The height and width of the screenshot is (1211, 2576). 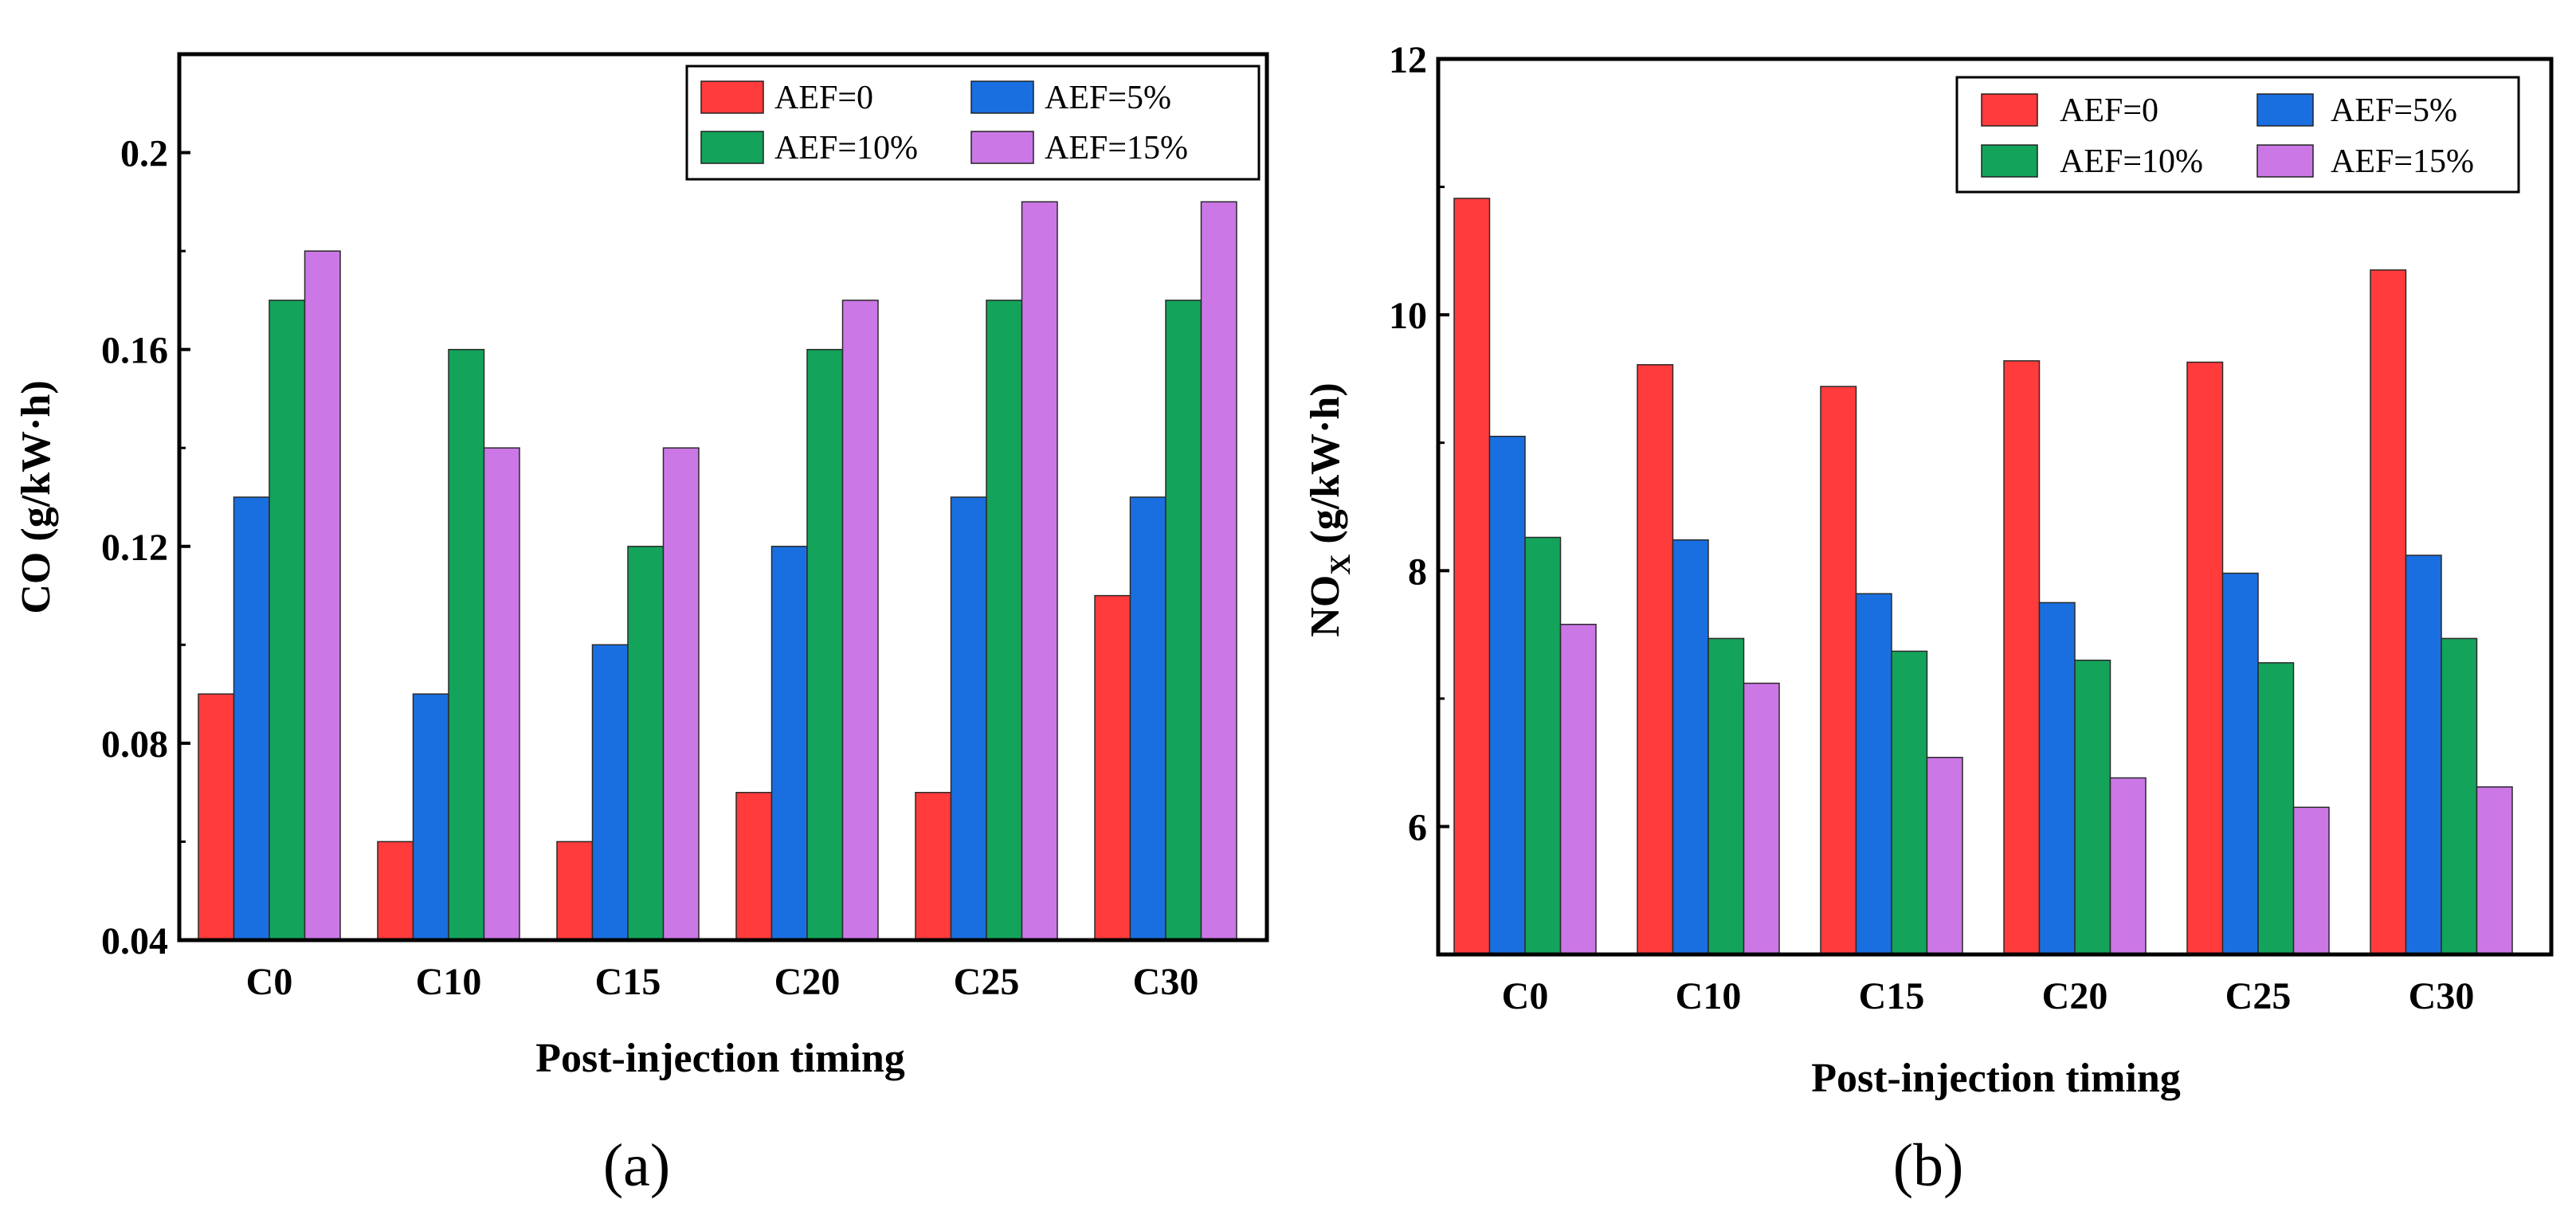 I want to click on panel-label: (a), so click(x=636, y=1165).